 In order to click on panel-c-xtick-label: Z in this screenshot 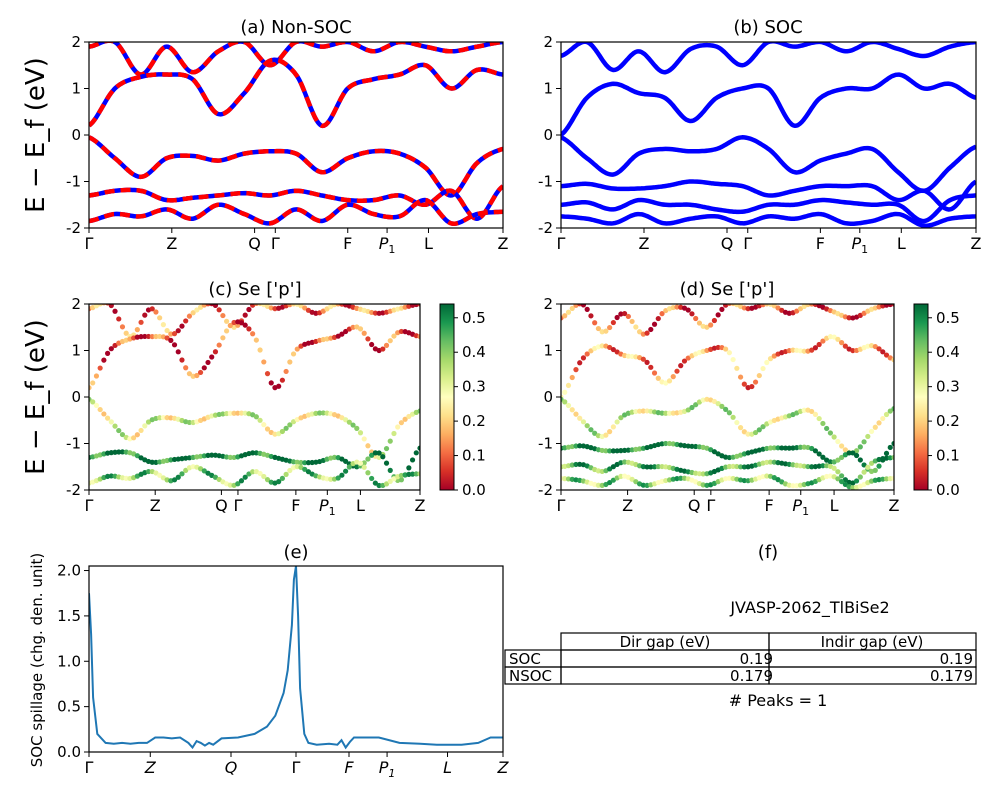, I will do `click(155, 505)`.